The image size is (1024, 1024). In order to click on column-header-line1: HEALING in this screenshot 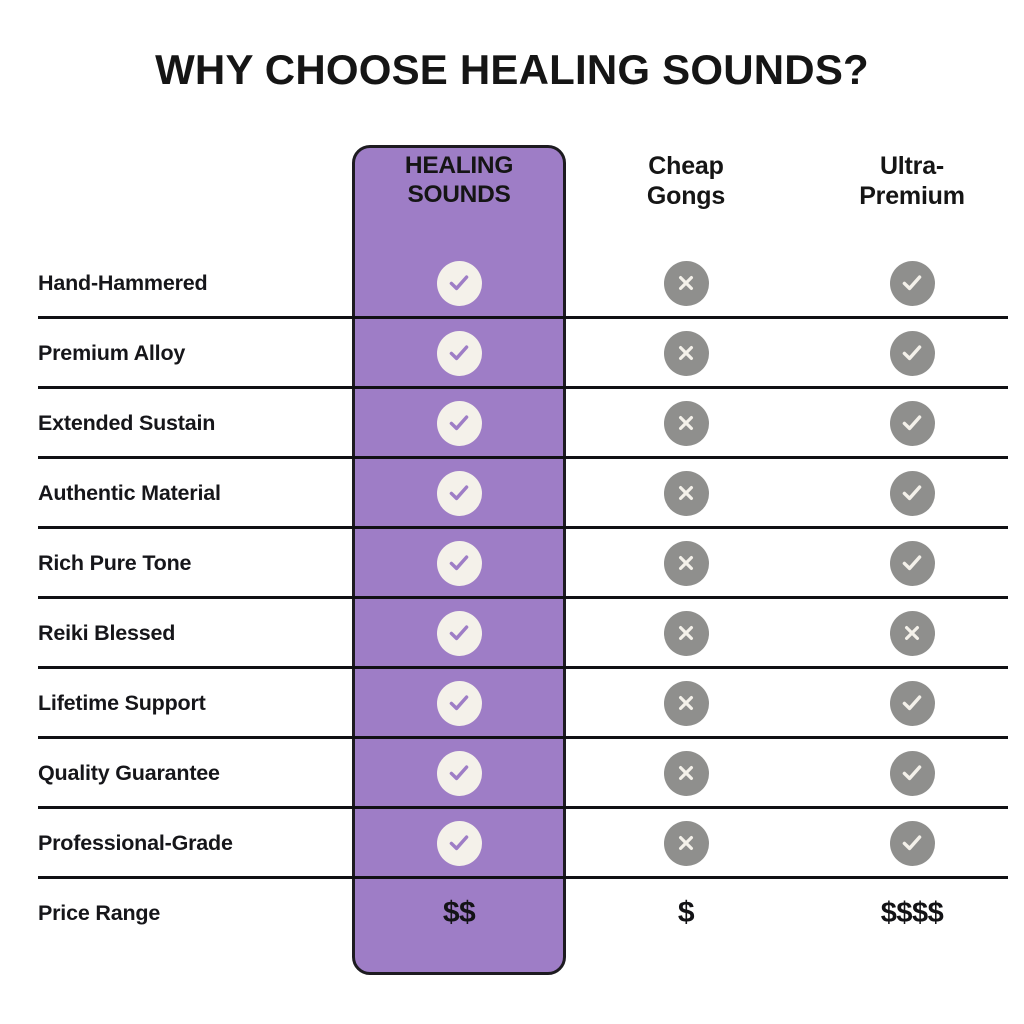, I will do `click(459, 165)`.